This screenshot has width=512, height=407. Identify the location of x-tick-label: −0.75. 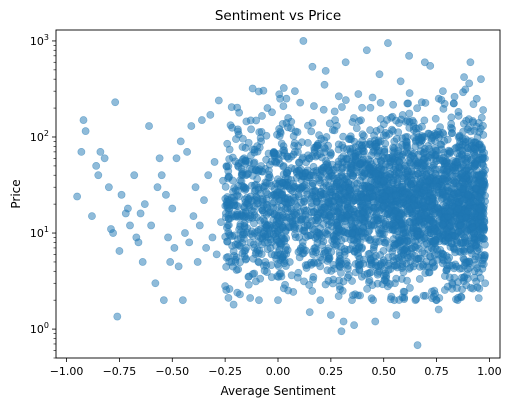
(120, 371).